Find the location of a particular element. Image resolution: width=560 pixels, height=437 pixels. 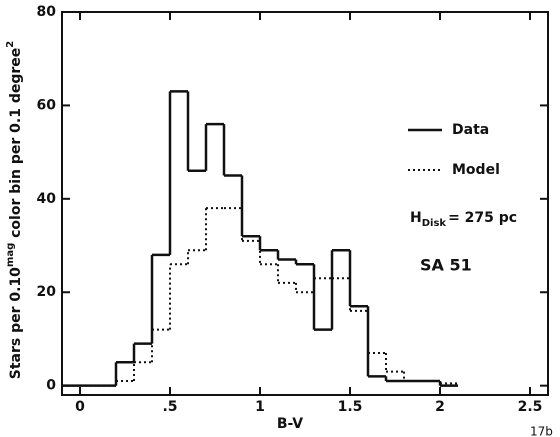

x-tick-label: 1.5 is located at coordinates (350, 407).